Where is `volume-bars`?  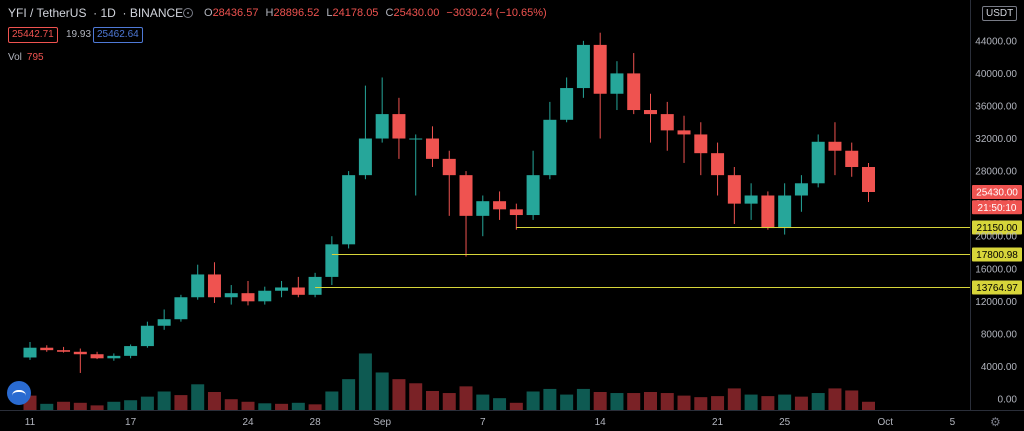
volume-bars is located at coordinates (449, 381).